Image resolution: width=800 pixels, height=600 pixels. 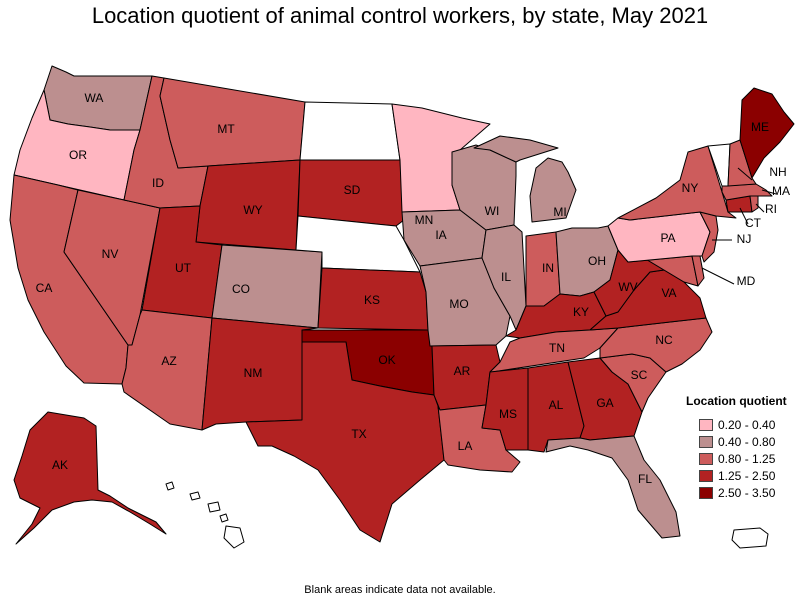 I want to click on legend-label: 2.50 - 3.50, so click(x=747, y=492).